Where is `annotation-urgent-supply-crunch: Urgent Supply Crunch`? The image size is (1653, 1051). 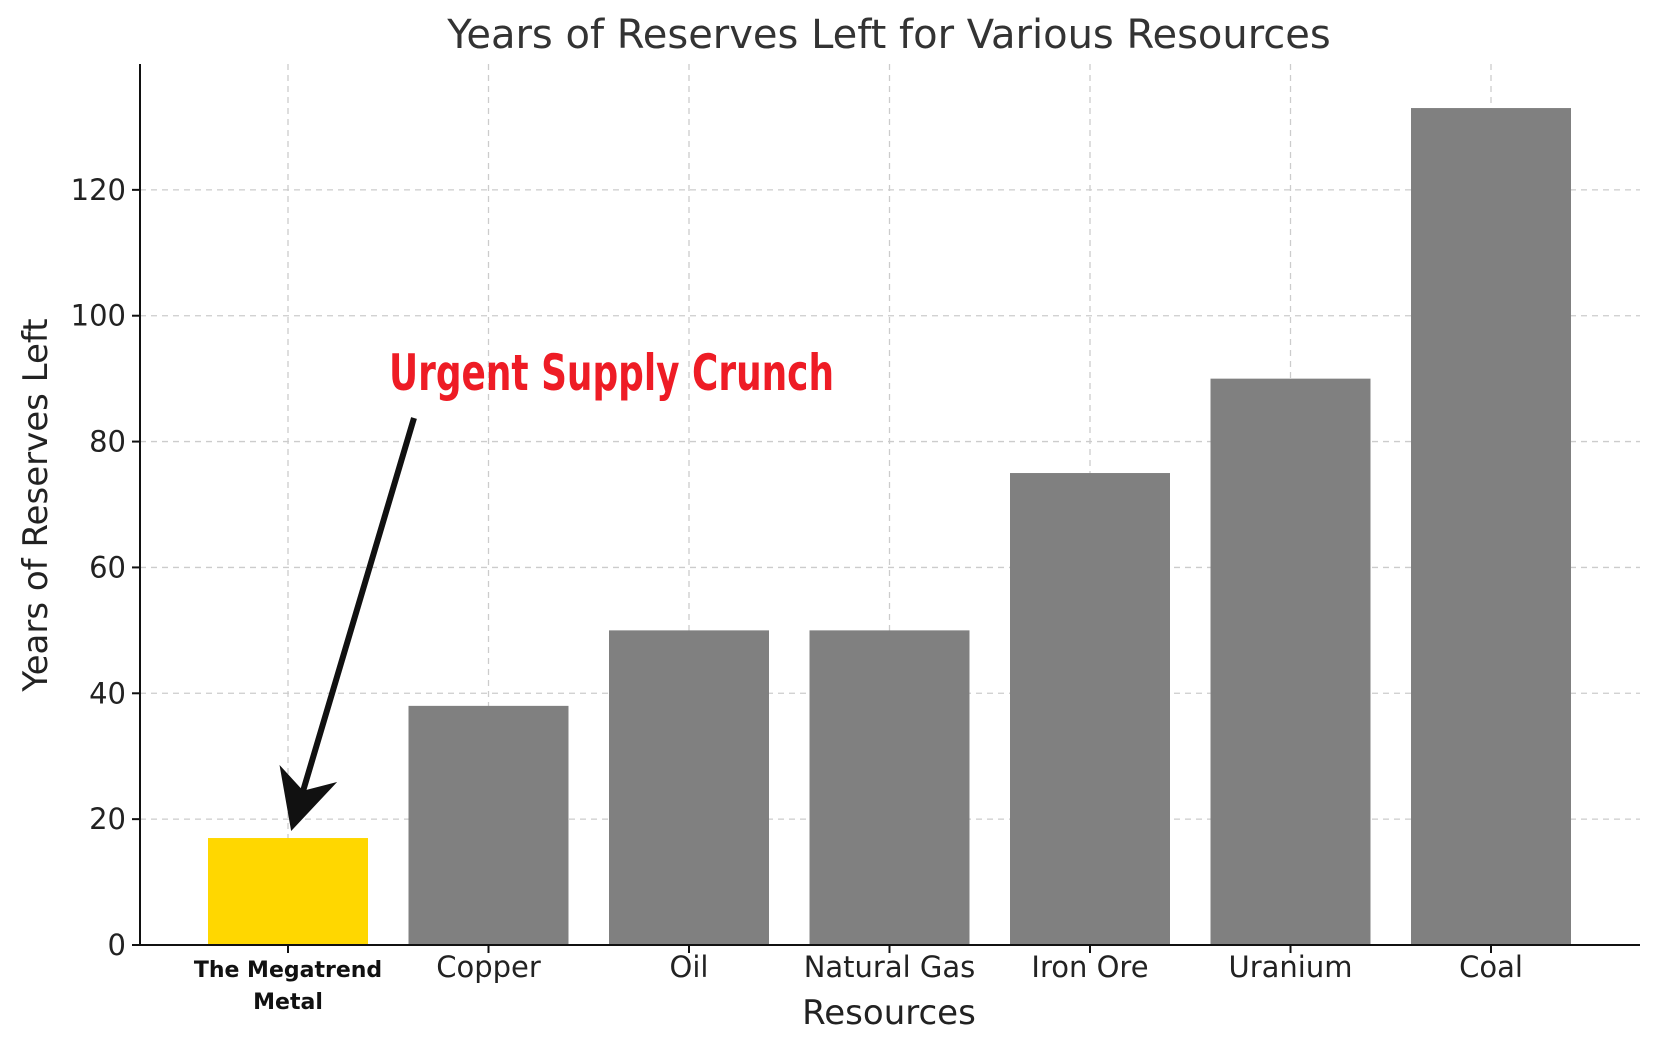 annotation-urgent-supply-crunch: Urgent Supply Crunch is located at coordinates (611, 373).